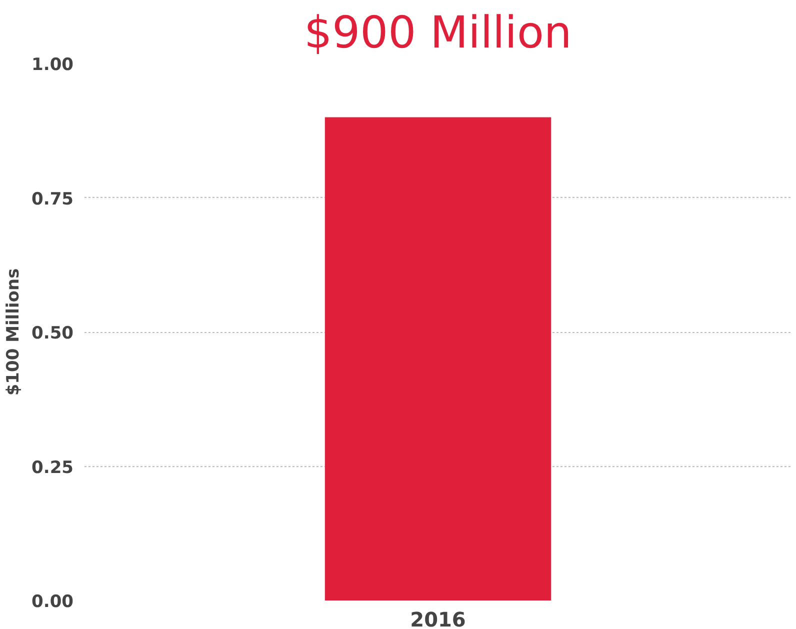  I want to click on chart-title: $900 Million, so click(438, 33).